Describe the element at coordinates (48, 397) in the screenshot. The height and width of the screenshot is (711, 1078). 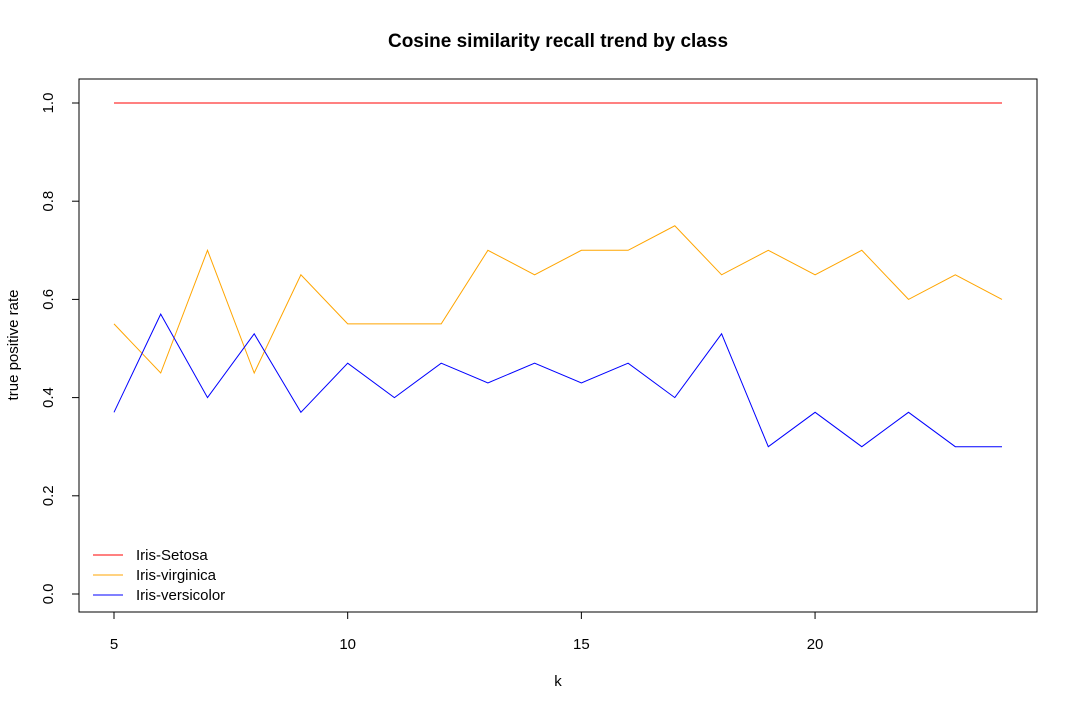
I see `y-tick-label: 0.4` at that location.